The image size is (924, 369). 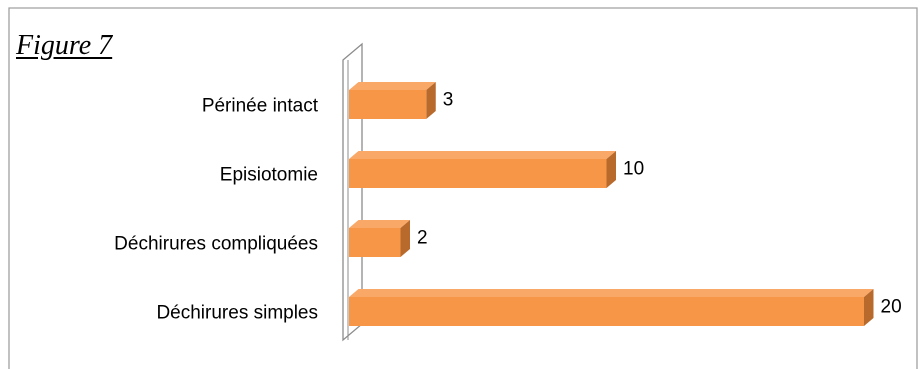 I want to click on category-label: Episiotomie, so click(x=269, y=175).